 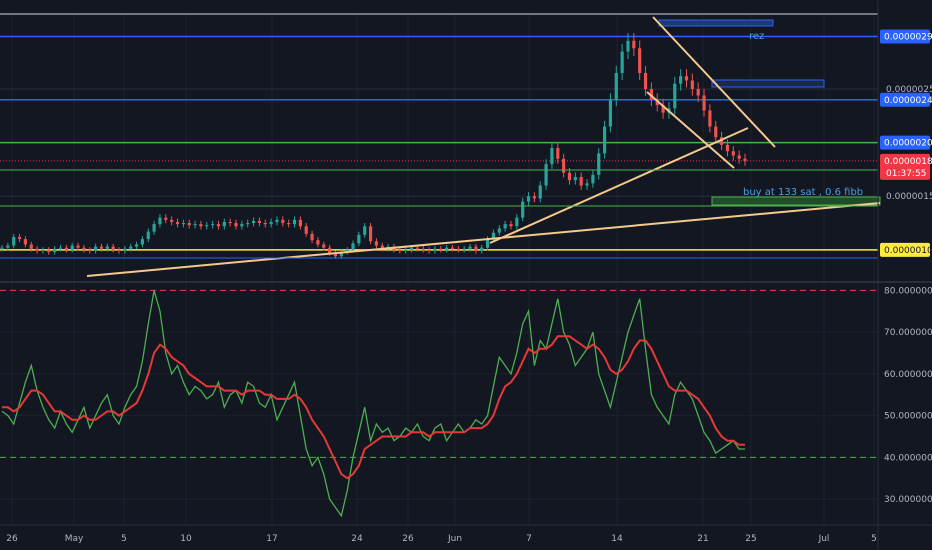 I want to click on buy-zone-box, so click(x=796, y=201).